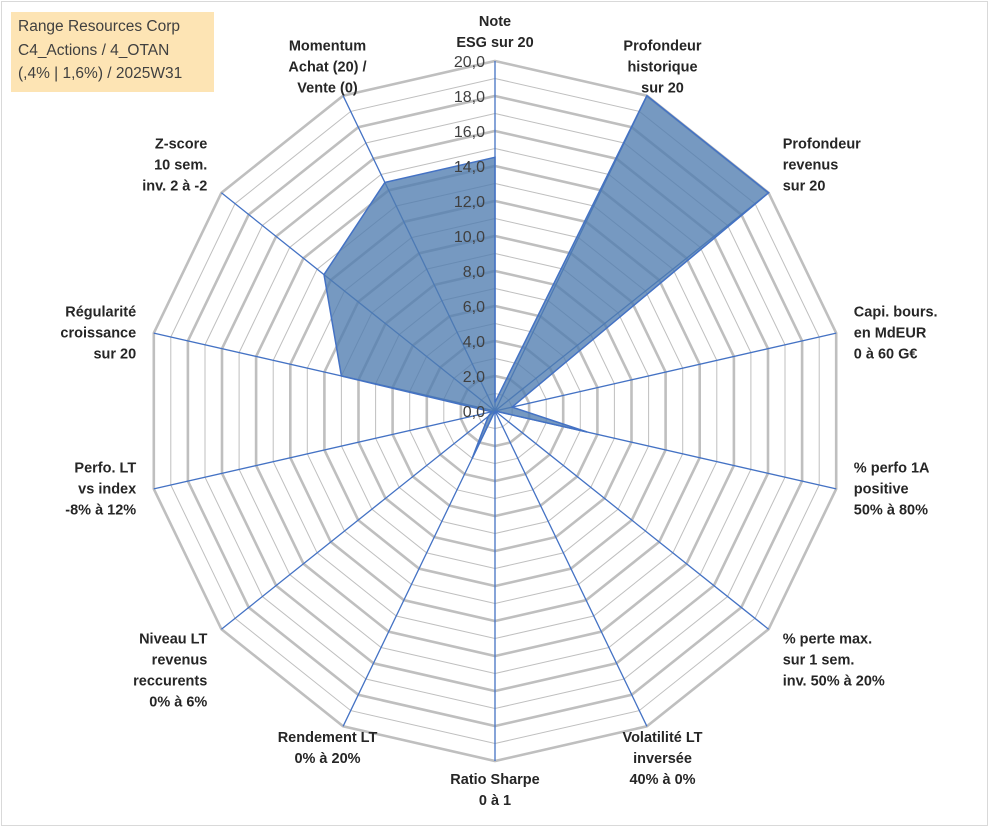 The height and width of the screenshot is (829, 991). Describe the element at coordinates (100, 510) in the screenshot. I see `axis-label-10-line-2: -8% à 12%` at that location.